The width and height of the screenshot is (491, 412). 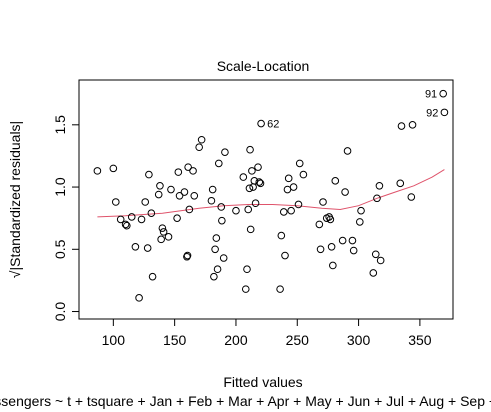 I want to click on x-tick-label: 100, so click(x=114, y=340).